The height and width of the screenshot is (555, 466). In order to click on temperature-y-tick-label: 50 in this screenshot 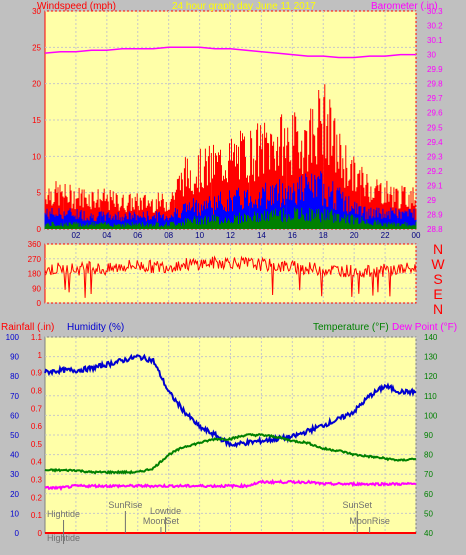, I will do `click(428, 513)`.